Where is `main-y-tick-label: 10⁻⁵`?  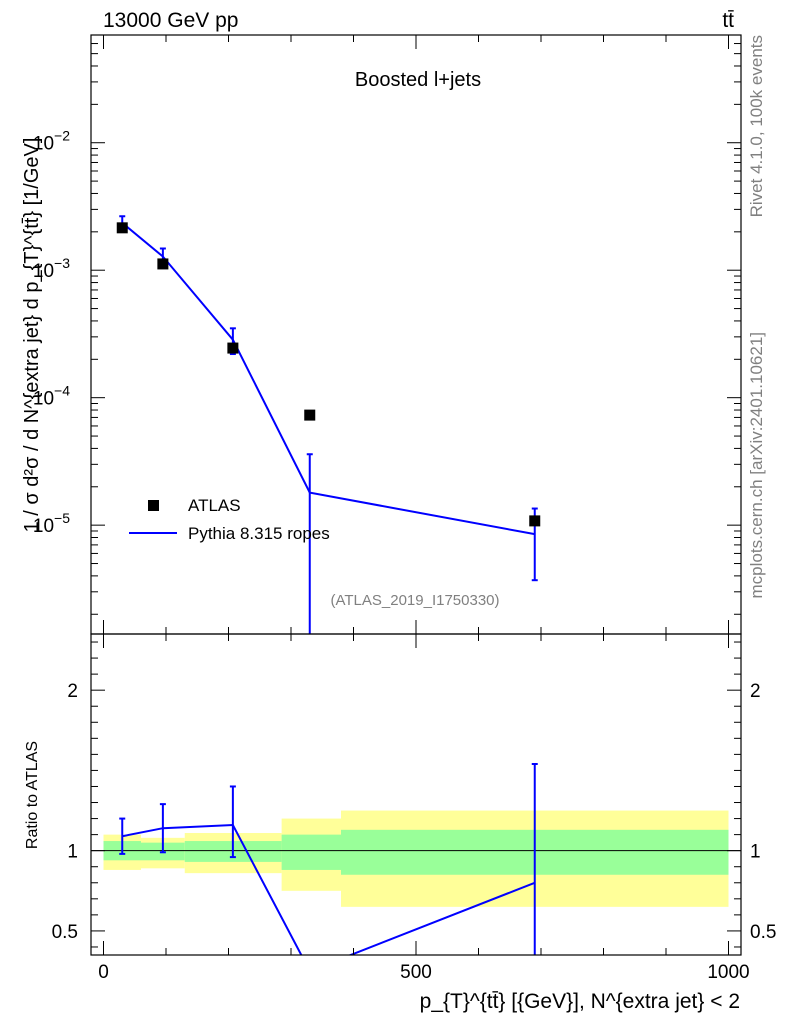 main-y-tick-label: 10⁻⁵ is located at coordinates (51, 523).